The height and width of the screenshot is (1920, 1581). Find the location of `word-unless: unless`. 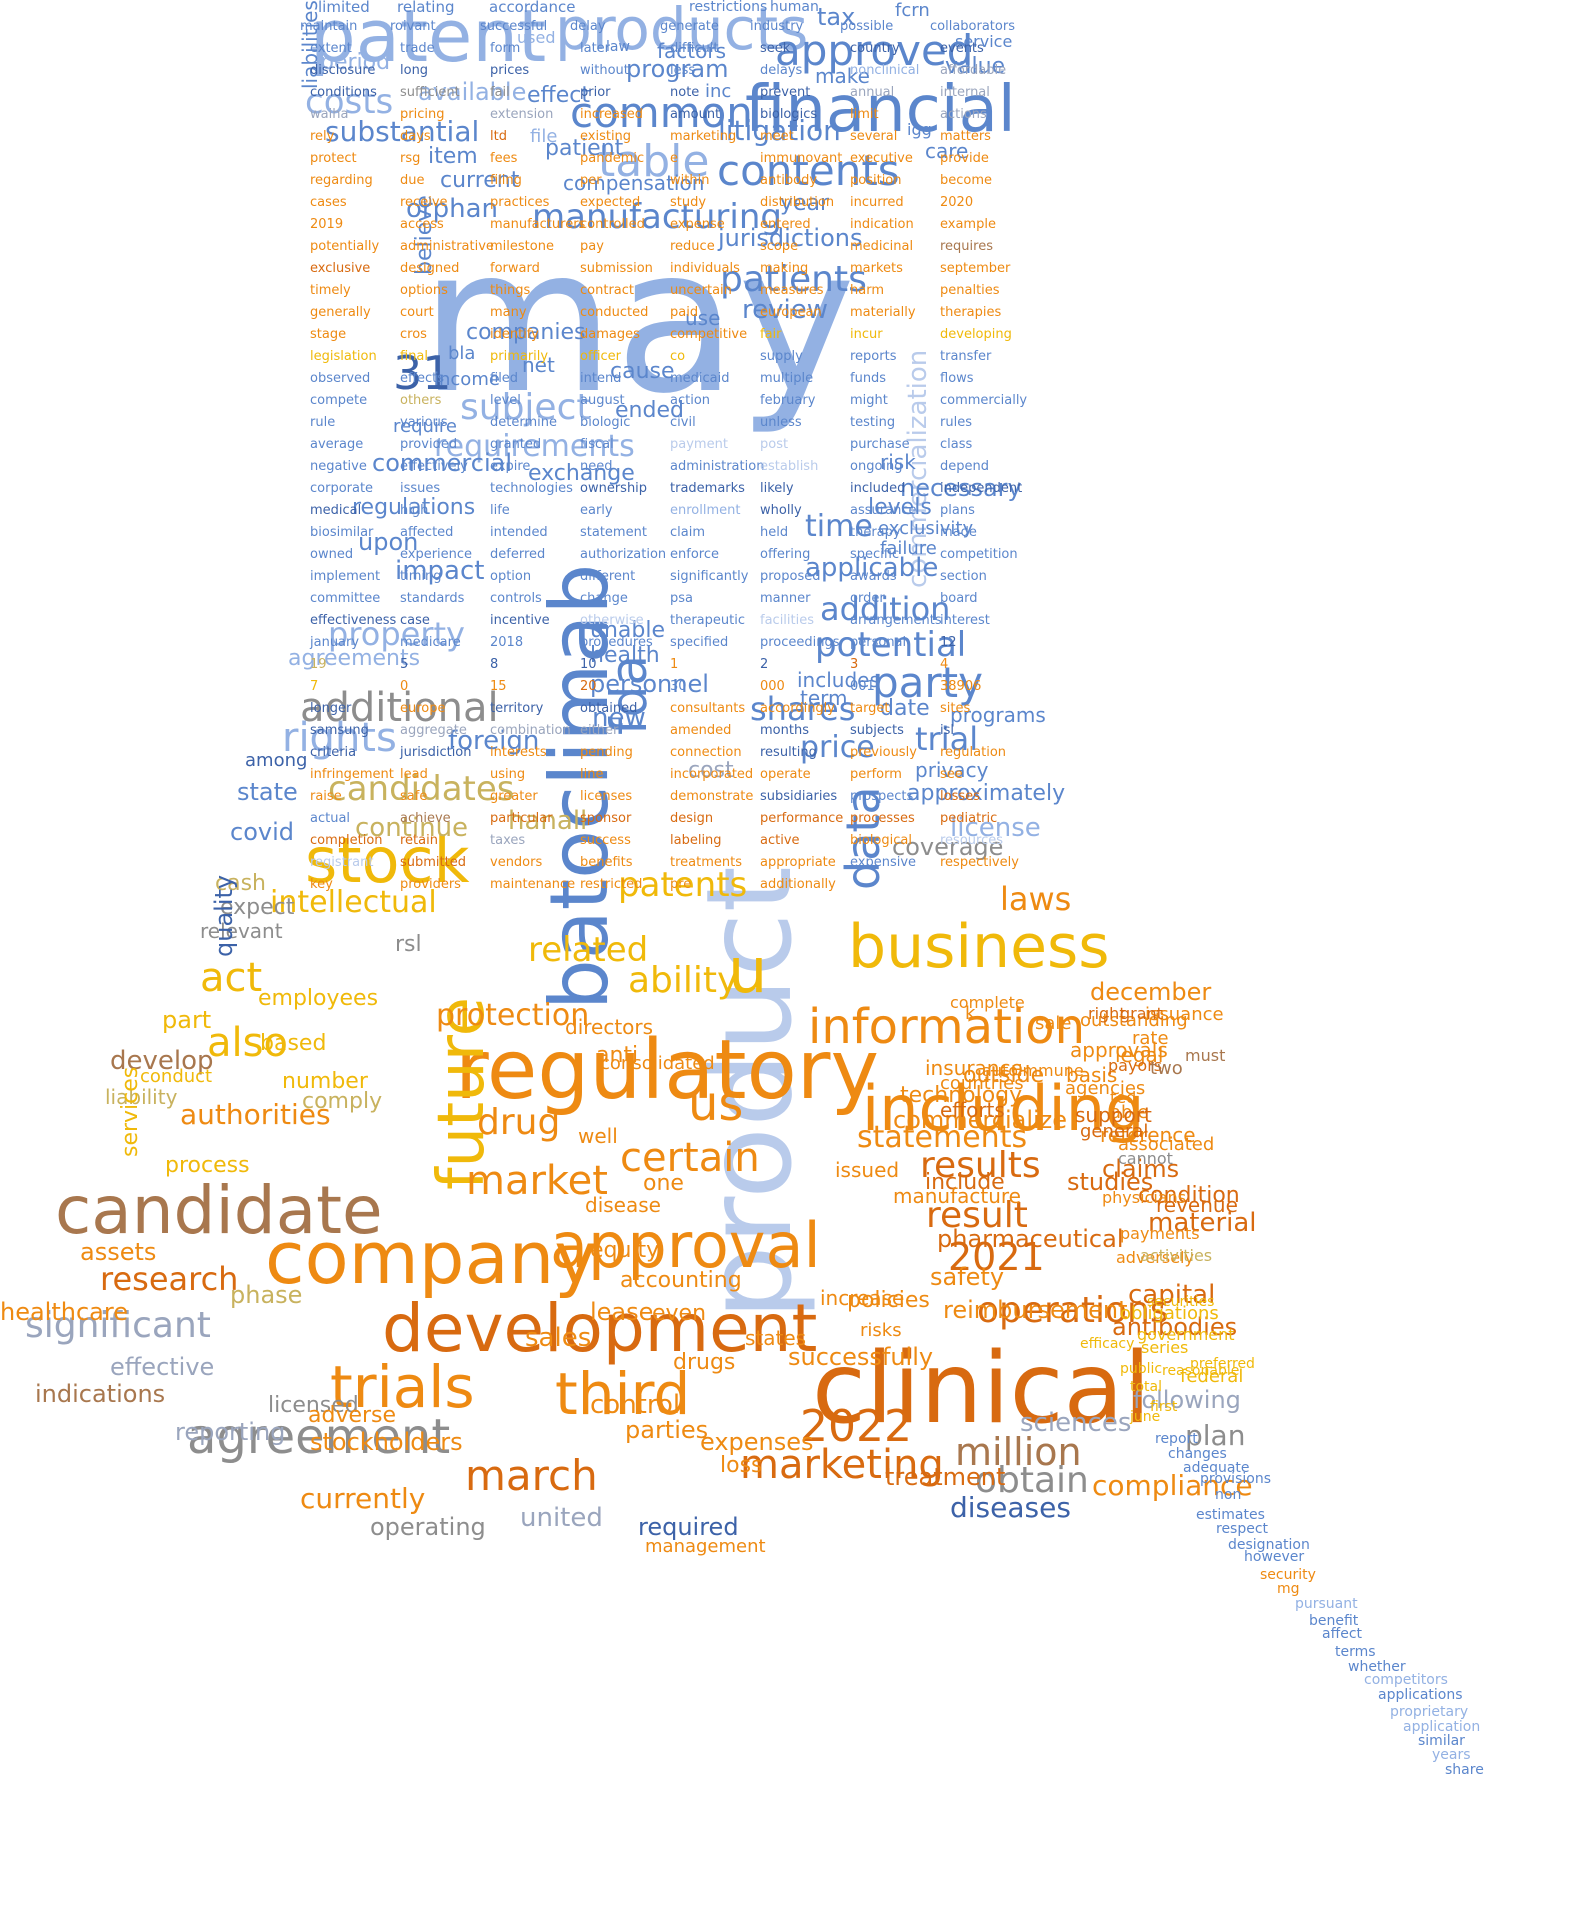

word-unless: unless is located at coordinates (781, 422).